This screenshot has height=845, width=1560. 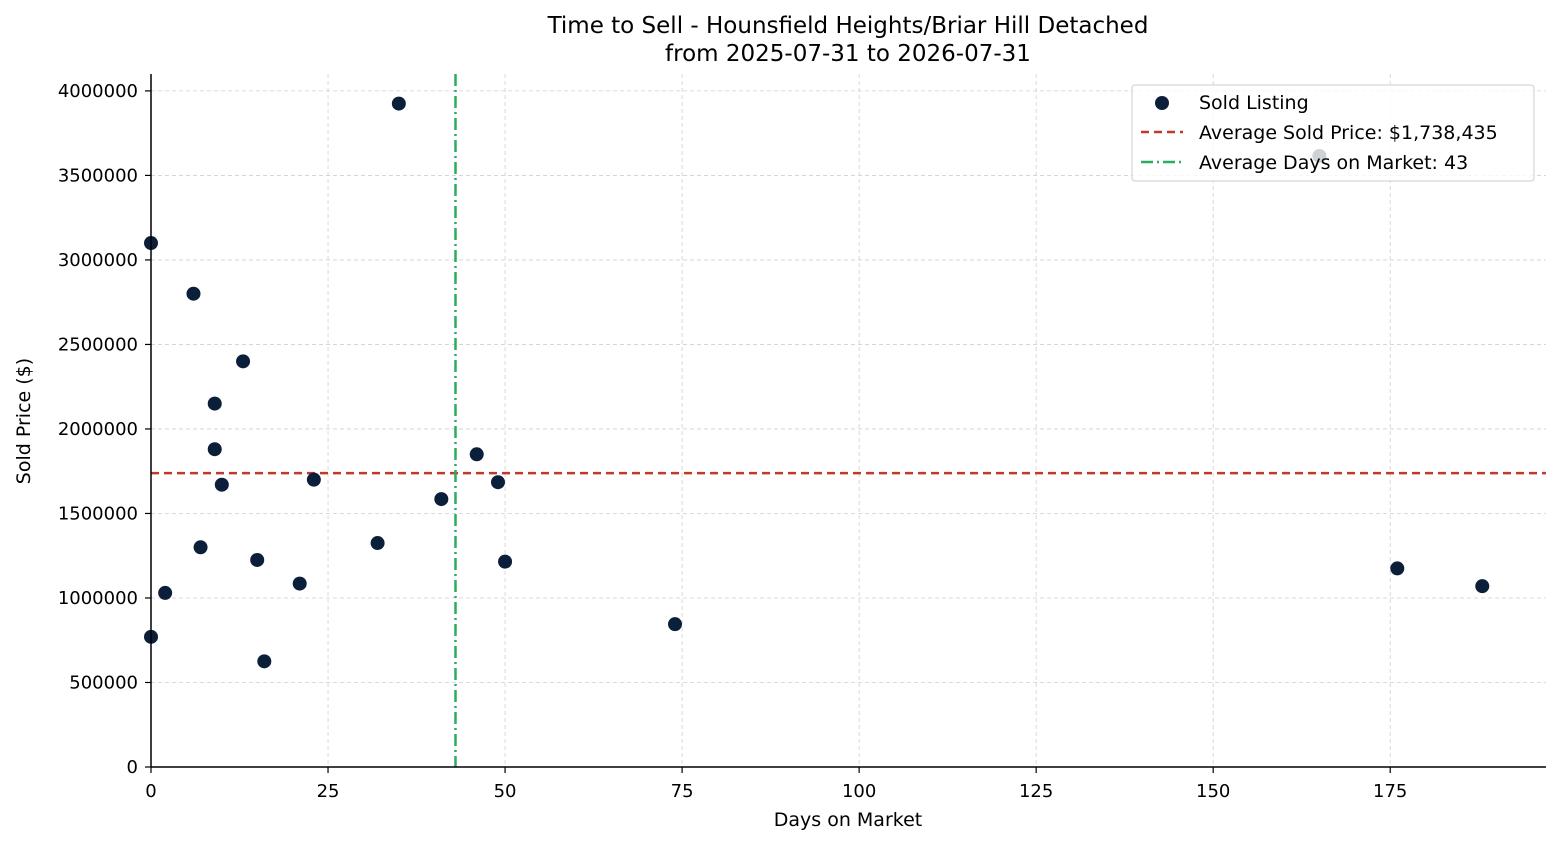 I want to click on x-tick-label: 150, so click(x=1213, y=791).